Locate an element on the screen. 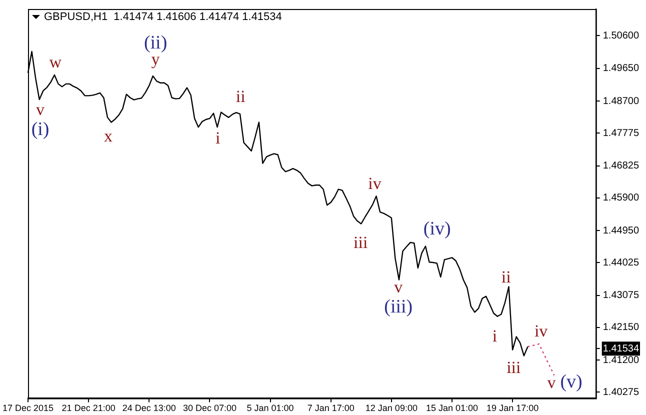 Image resolution: width=646 pixels, height=415 pixels. annotation: x is located at coordinates (109, 136).